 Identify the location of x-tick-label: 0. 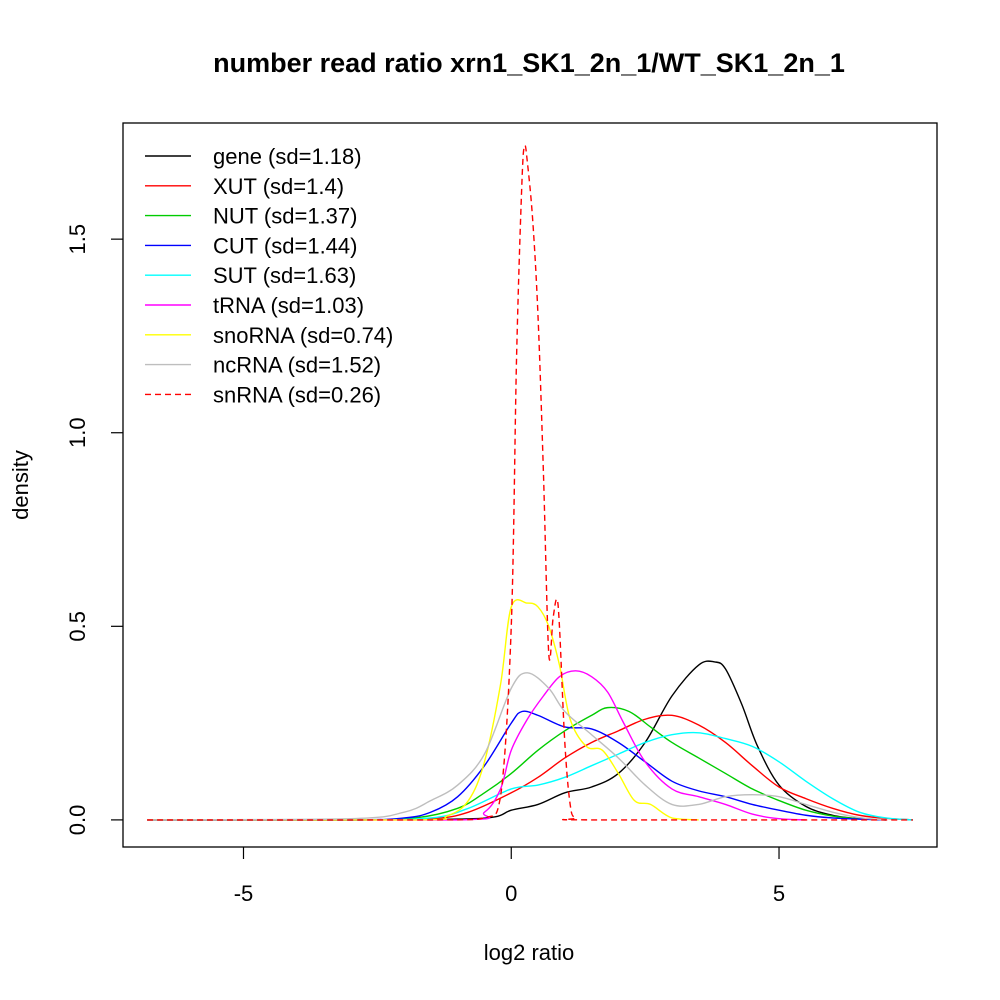
(511, 893).